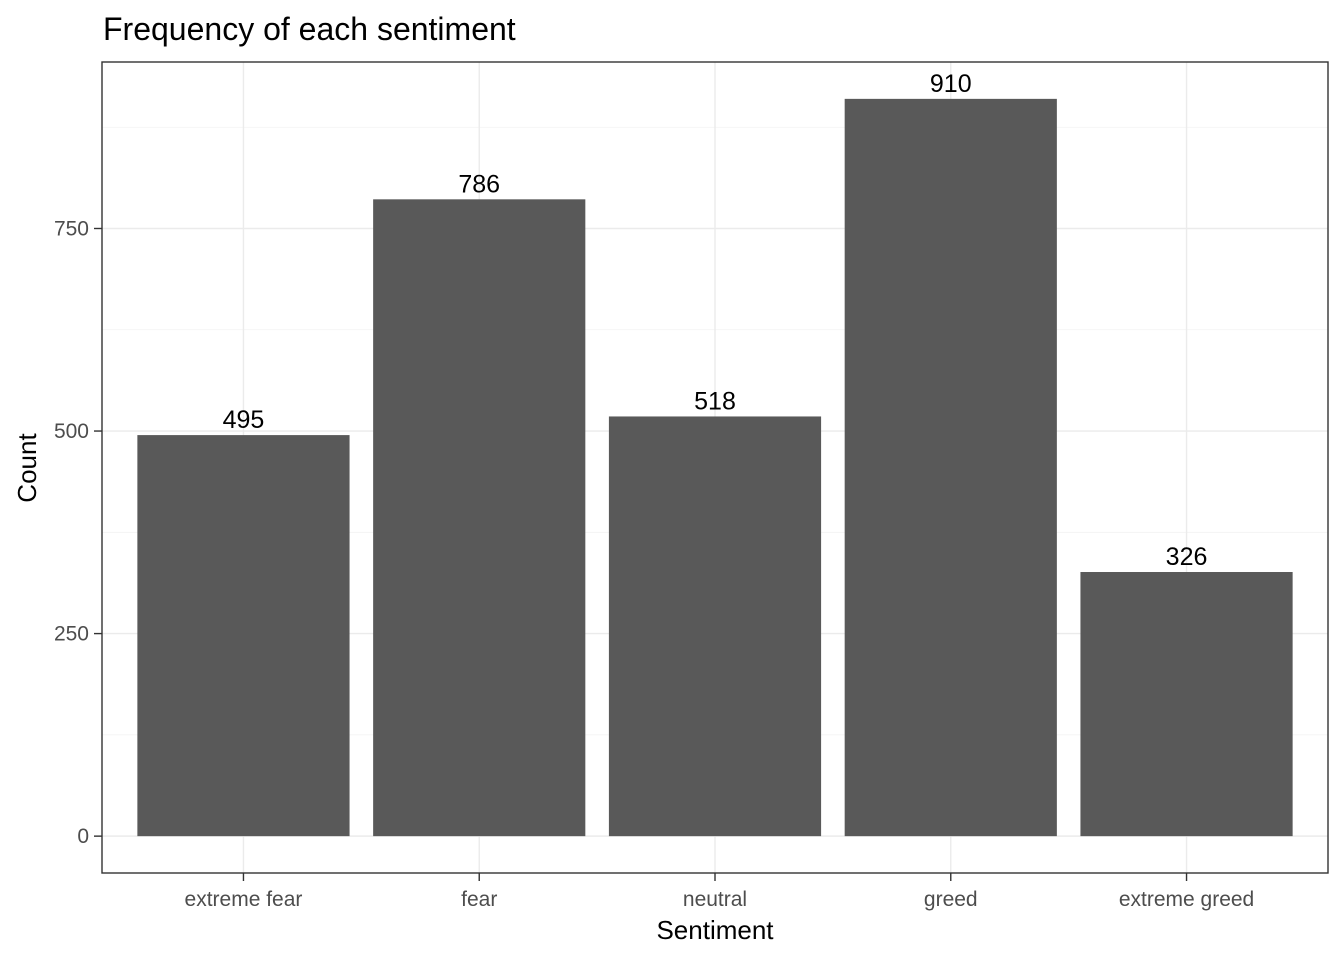 This screenshot has height=960, width=1344. Describe the element at coordinates (715, 930) in the screenshot. I see `x-axis-title: Sentiment` at that location.